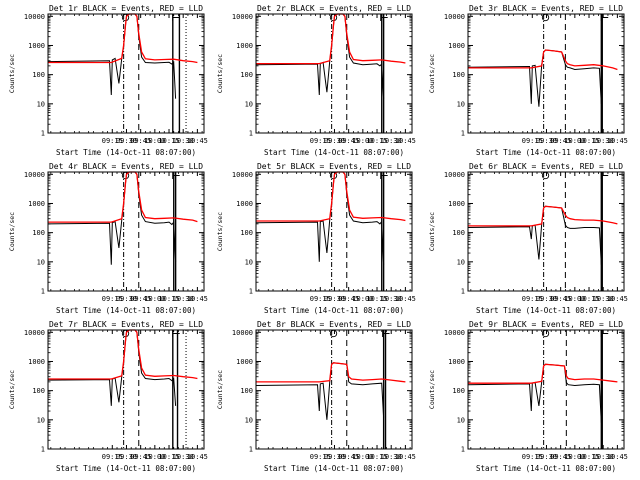 This screenshot has height=480, width=640. I want to click on panel-title: Det 8r BLACK = Events, RED = LLD, so click(334, 324).